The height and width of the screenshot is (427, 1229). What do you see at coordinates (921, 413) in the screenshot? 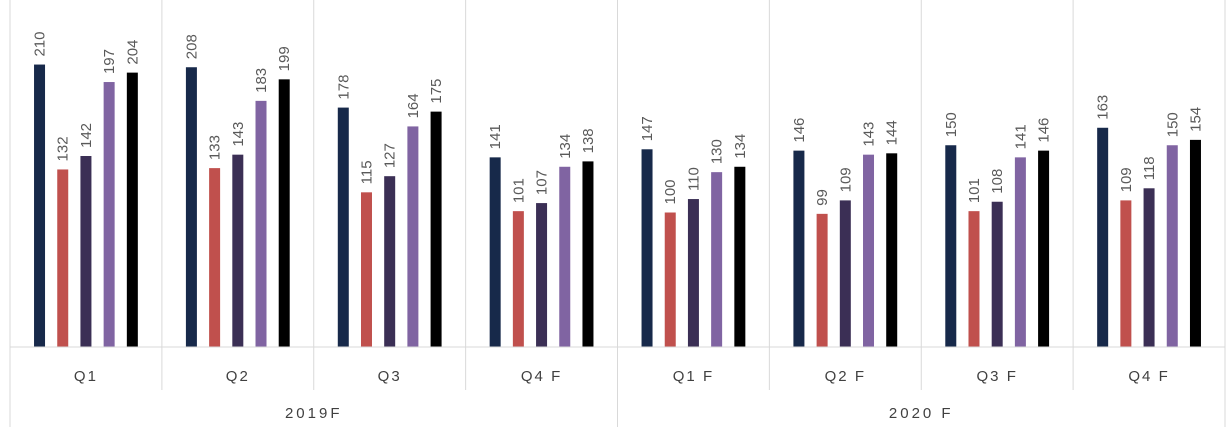
I see `group-label: 2020 F` at bounding box center [921, 413].